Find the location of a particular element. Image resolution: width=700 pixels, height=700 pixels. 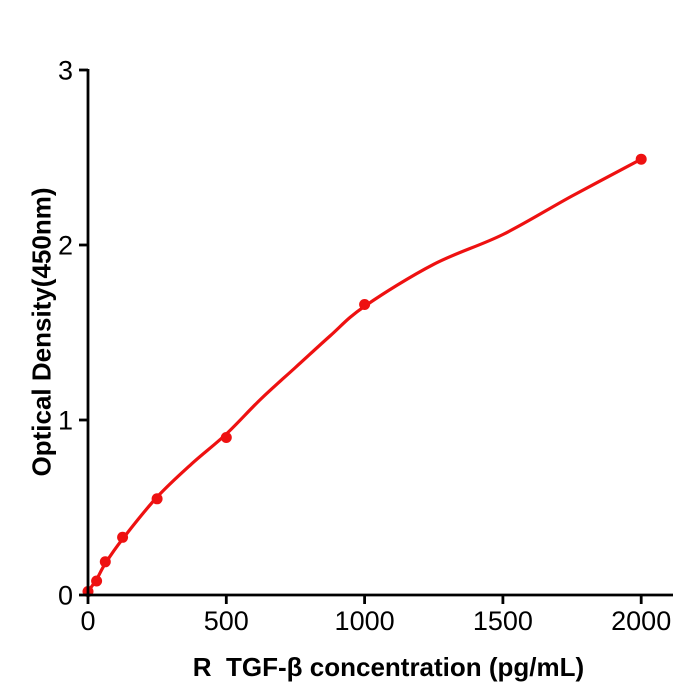

x-tick-label: 500 is located at coordinates (226, 621).